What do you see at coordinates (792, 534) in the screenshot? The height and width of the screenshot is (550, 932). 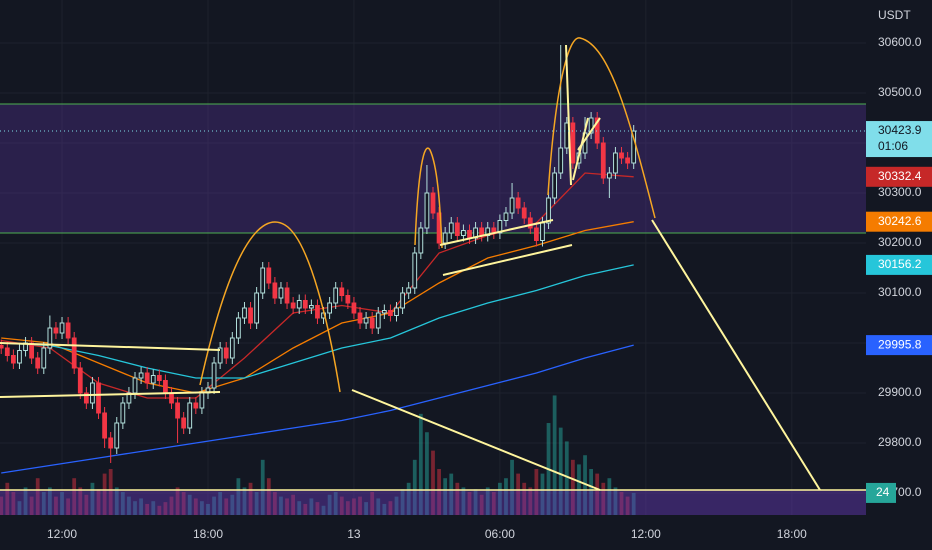 I see `x-tick-label: 18:00` at bounding box center [792, 534].